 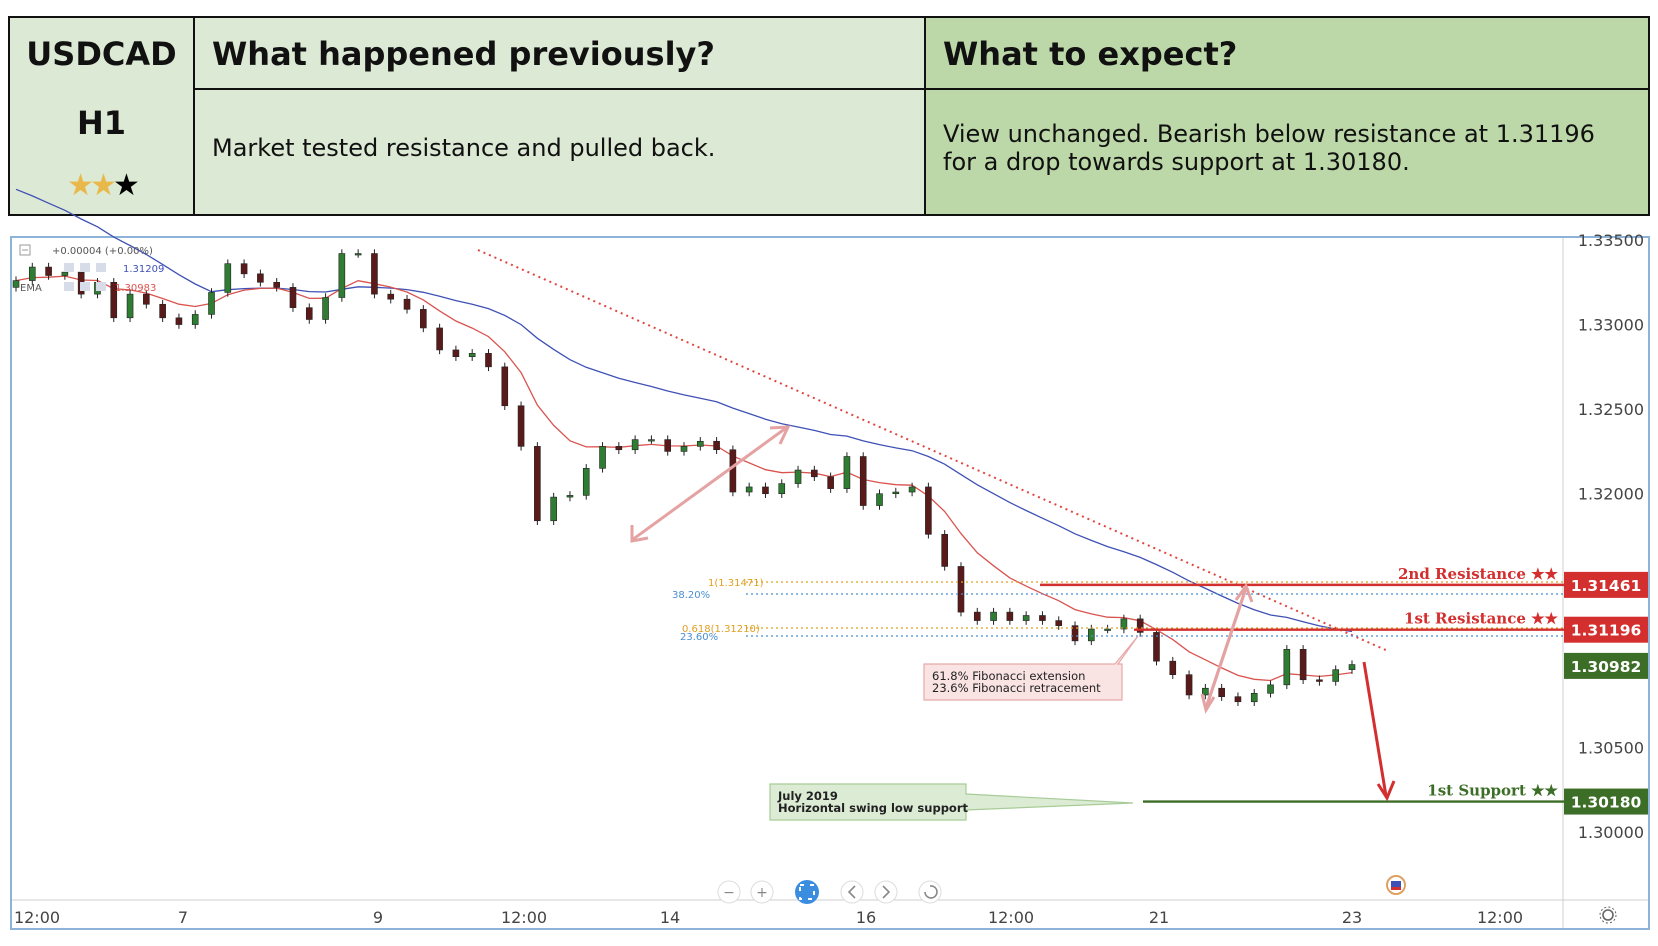 What do you see at coordinates (143, 269) in the screenshot?
I see `ma-value: 1.31209` at bounding box center [143, 269].